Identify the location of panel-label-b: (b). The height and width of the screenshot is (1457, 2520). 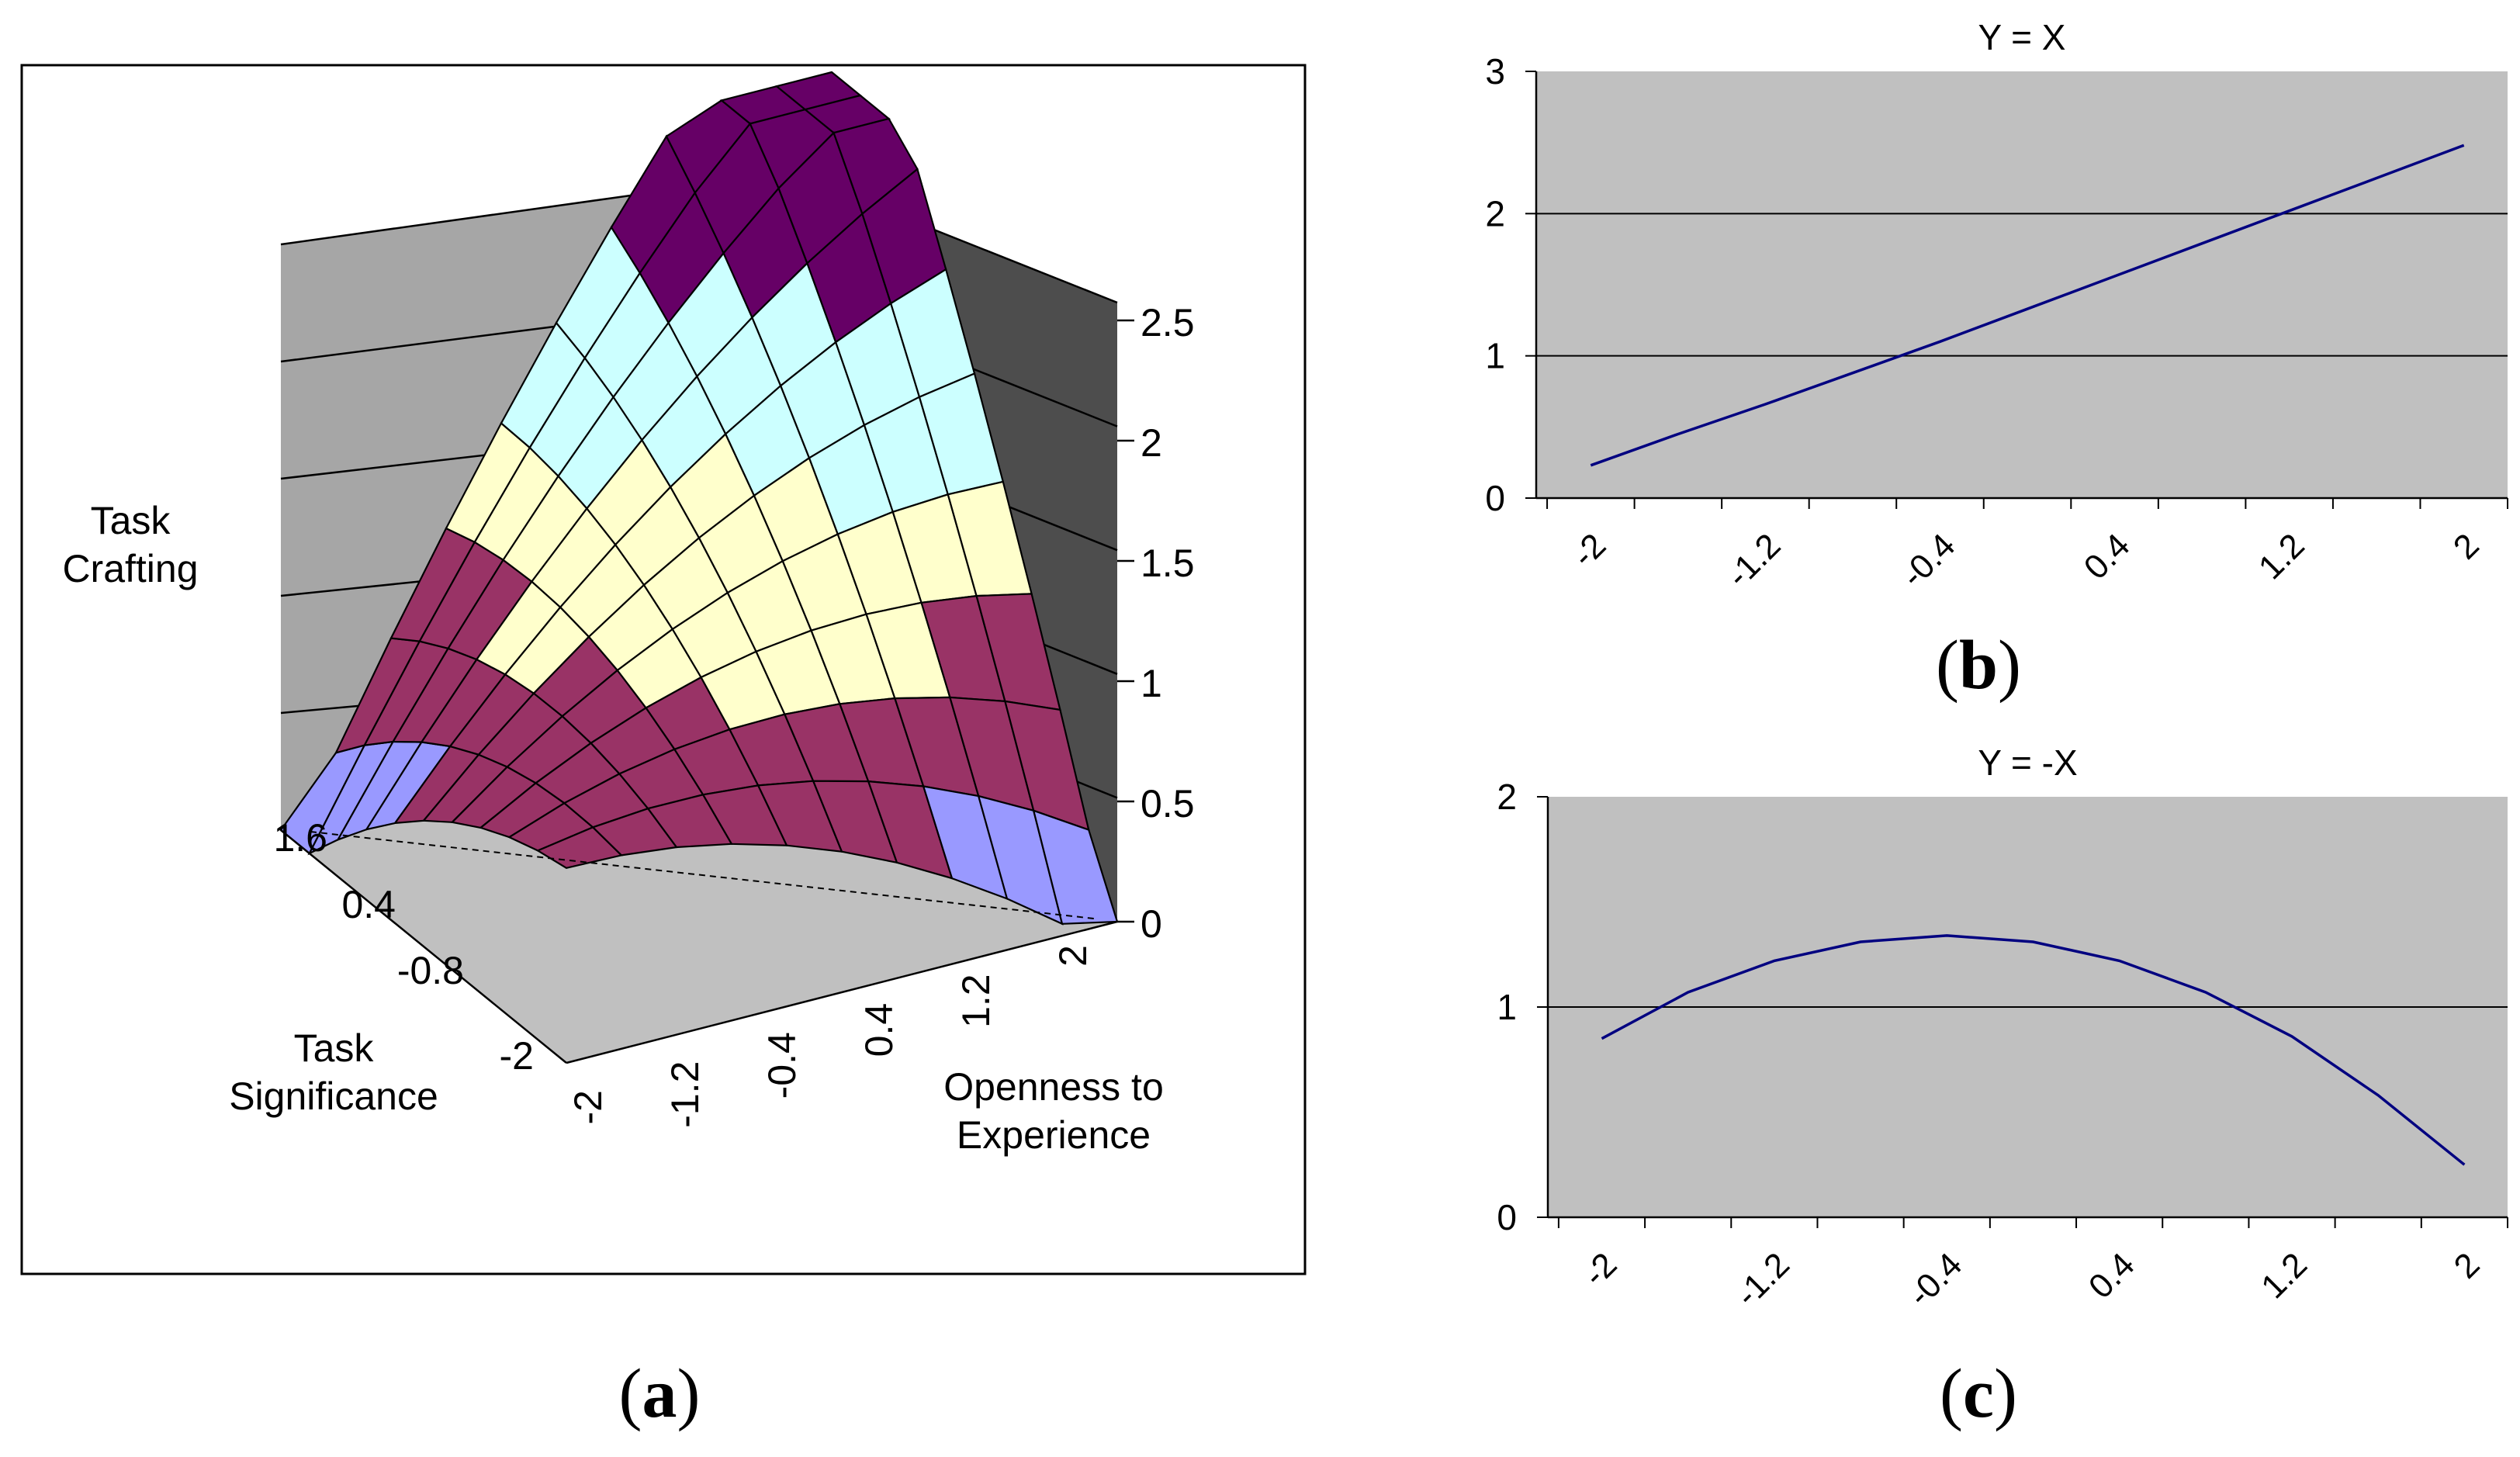
(1978, 665).